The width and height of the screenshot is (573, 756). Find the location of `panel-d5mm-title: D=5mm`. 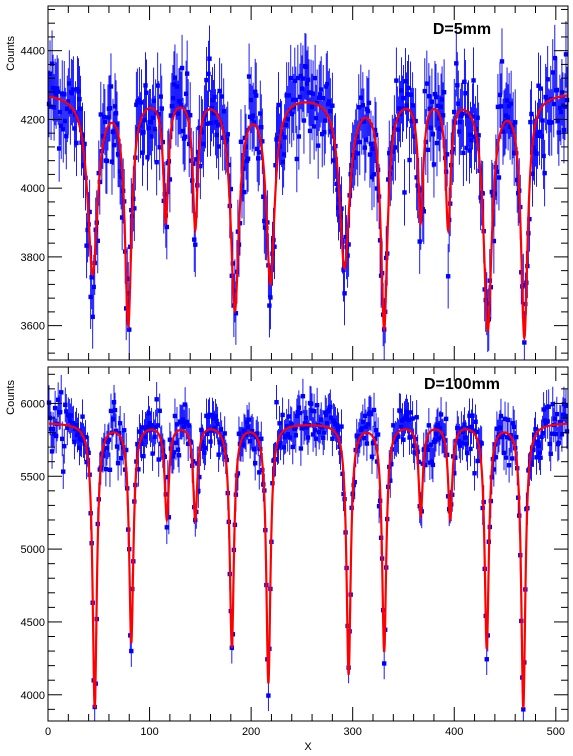

panel-d5mm-title: D=5mm is located at coordinates (462, 29).